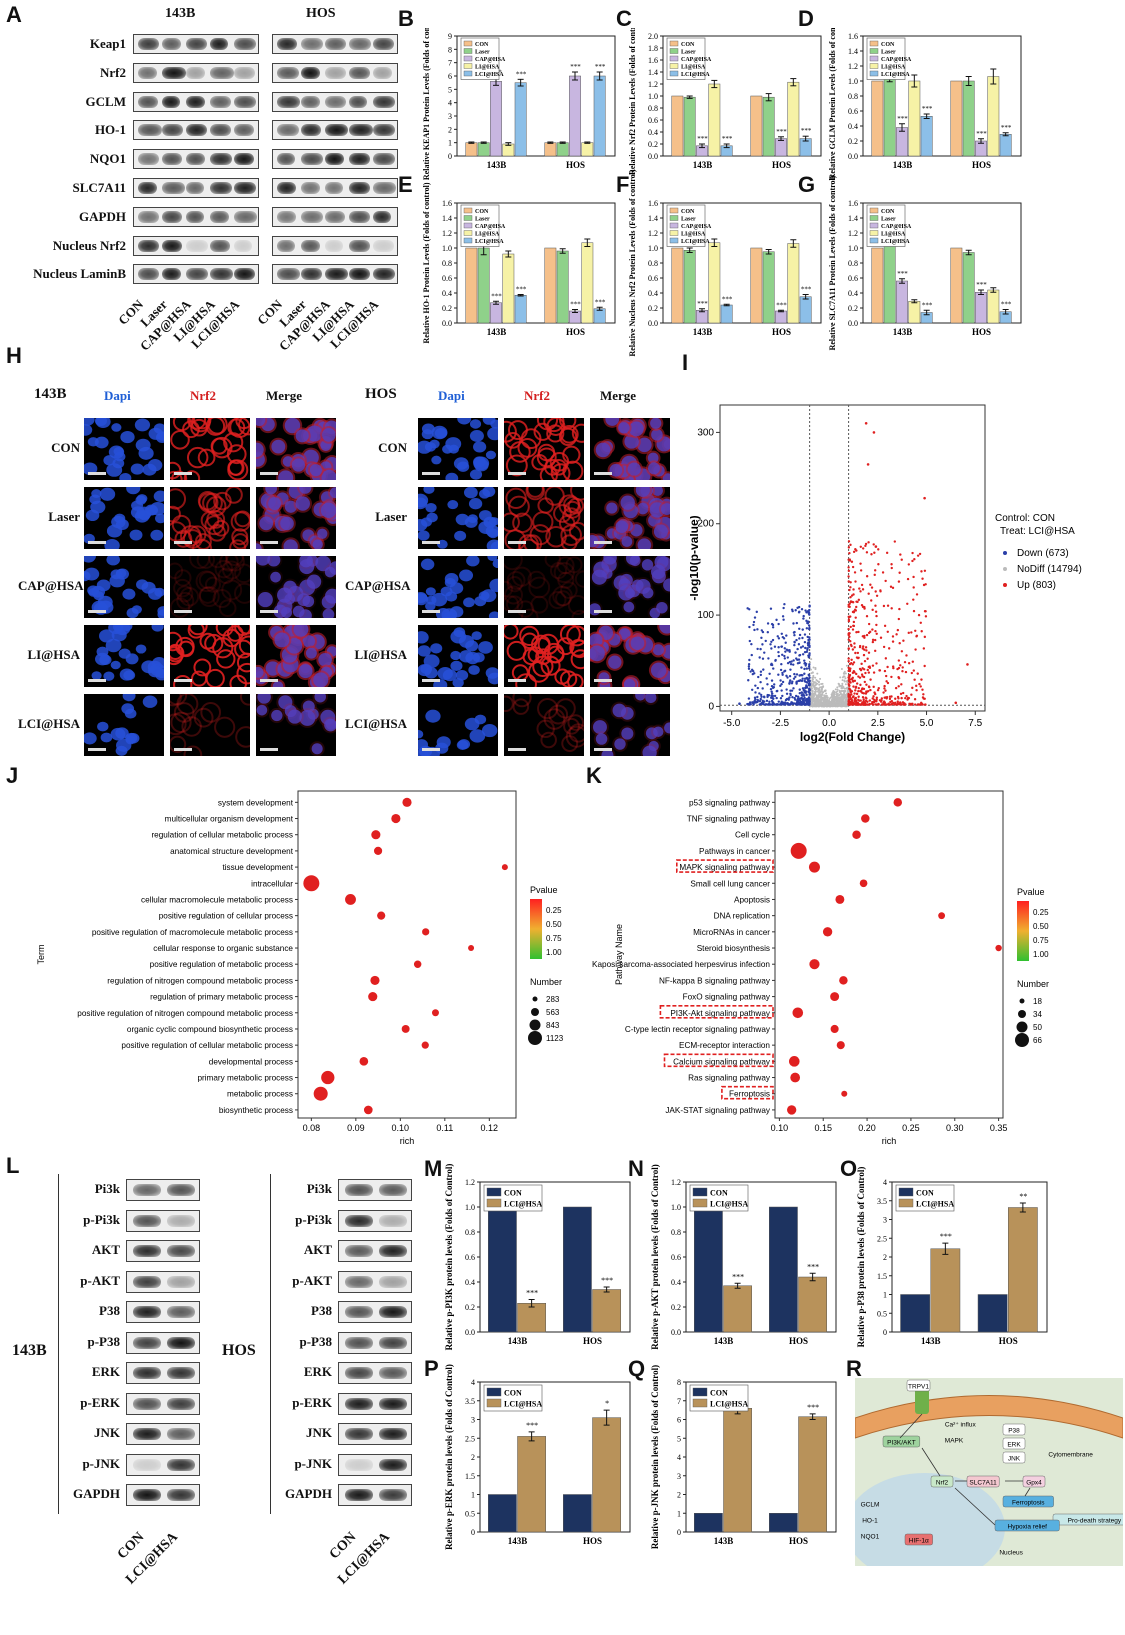 The height and width of the screenshot is (1635, 1125). I want to click on pvalue-tick: 1.00, so click(1041, 954).